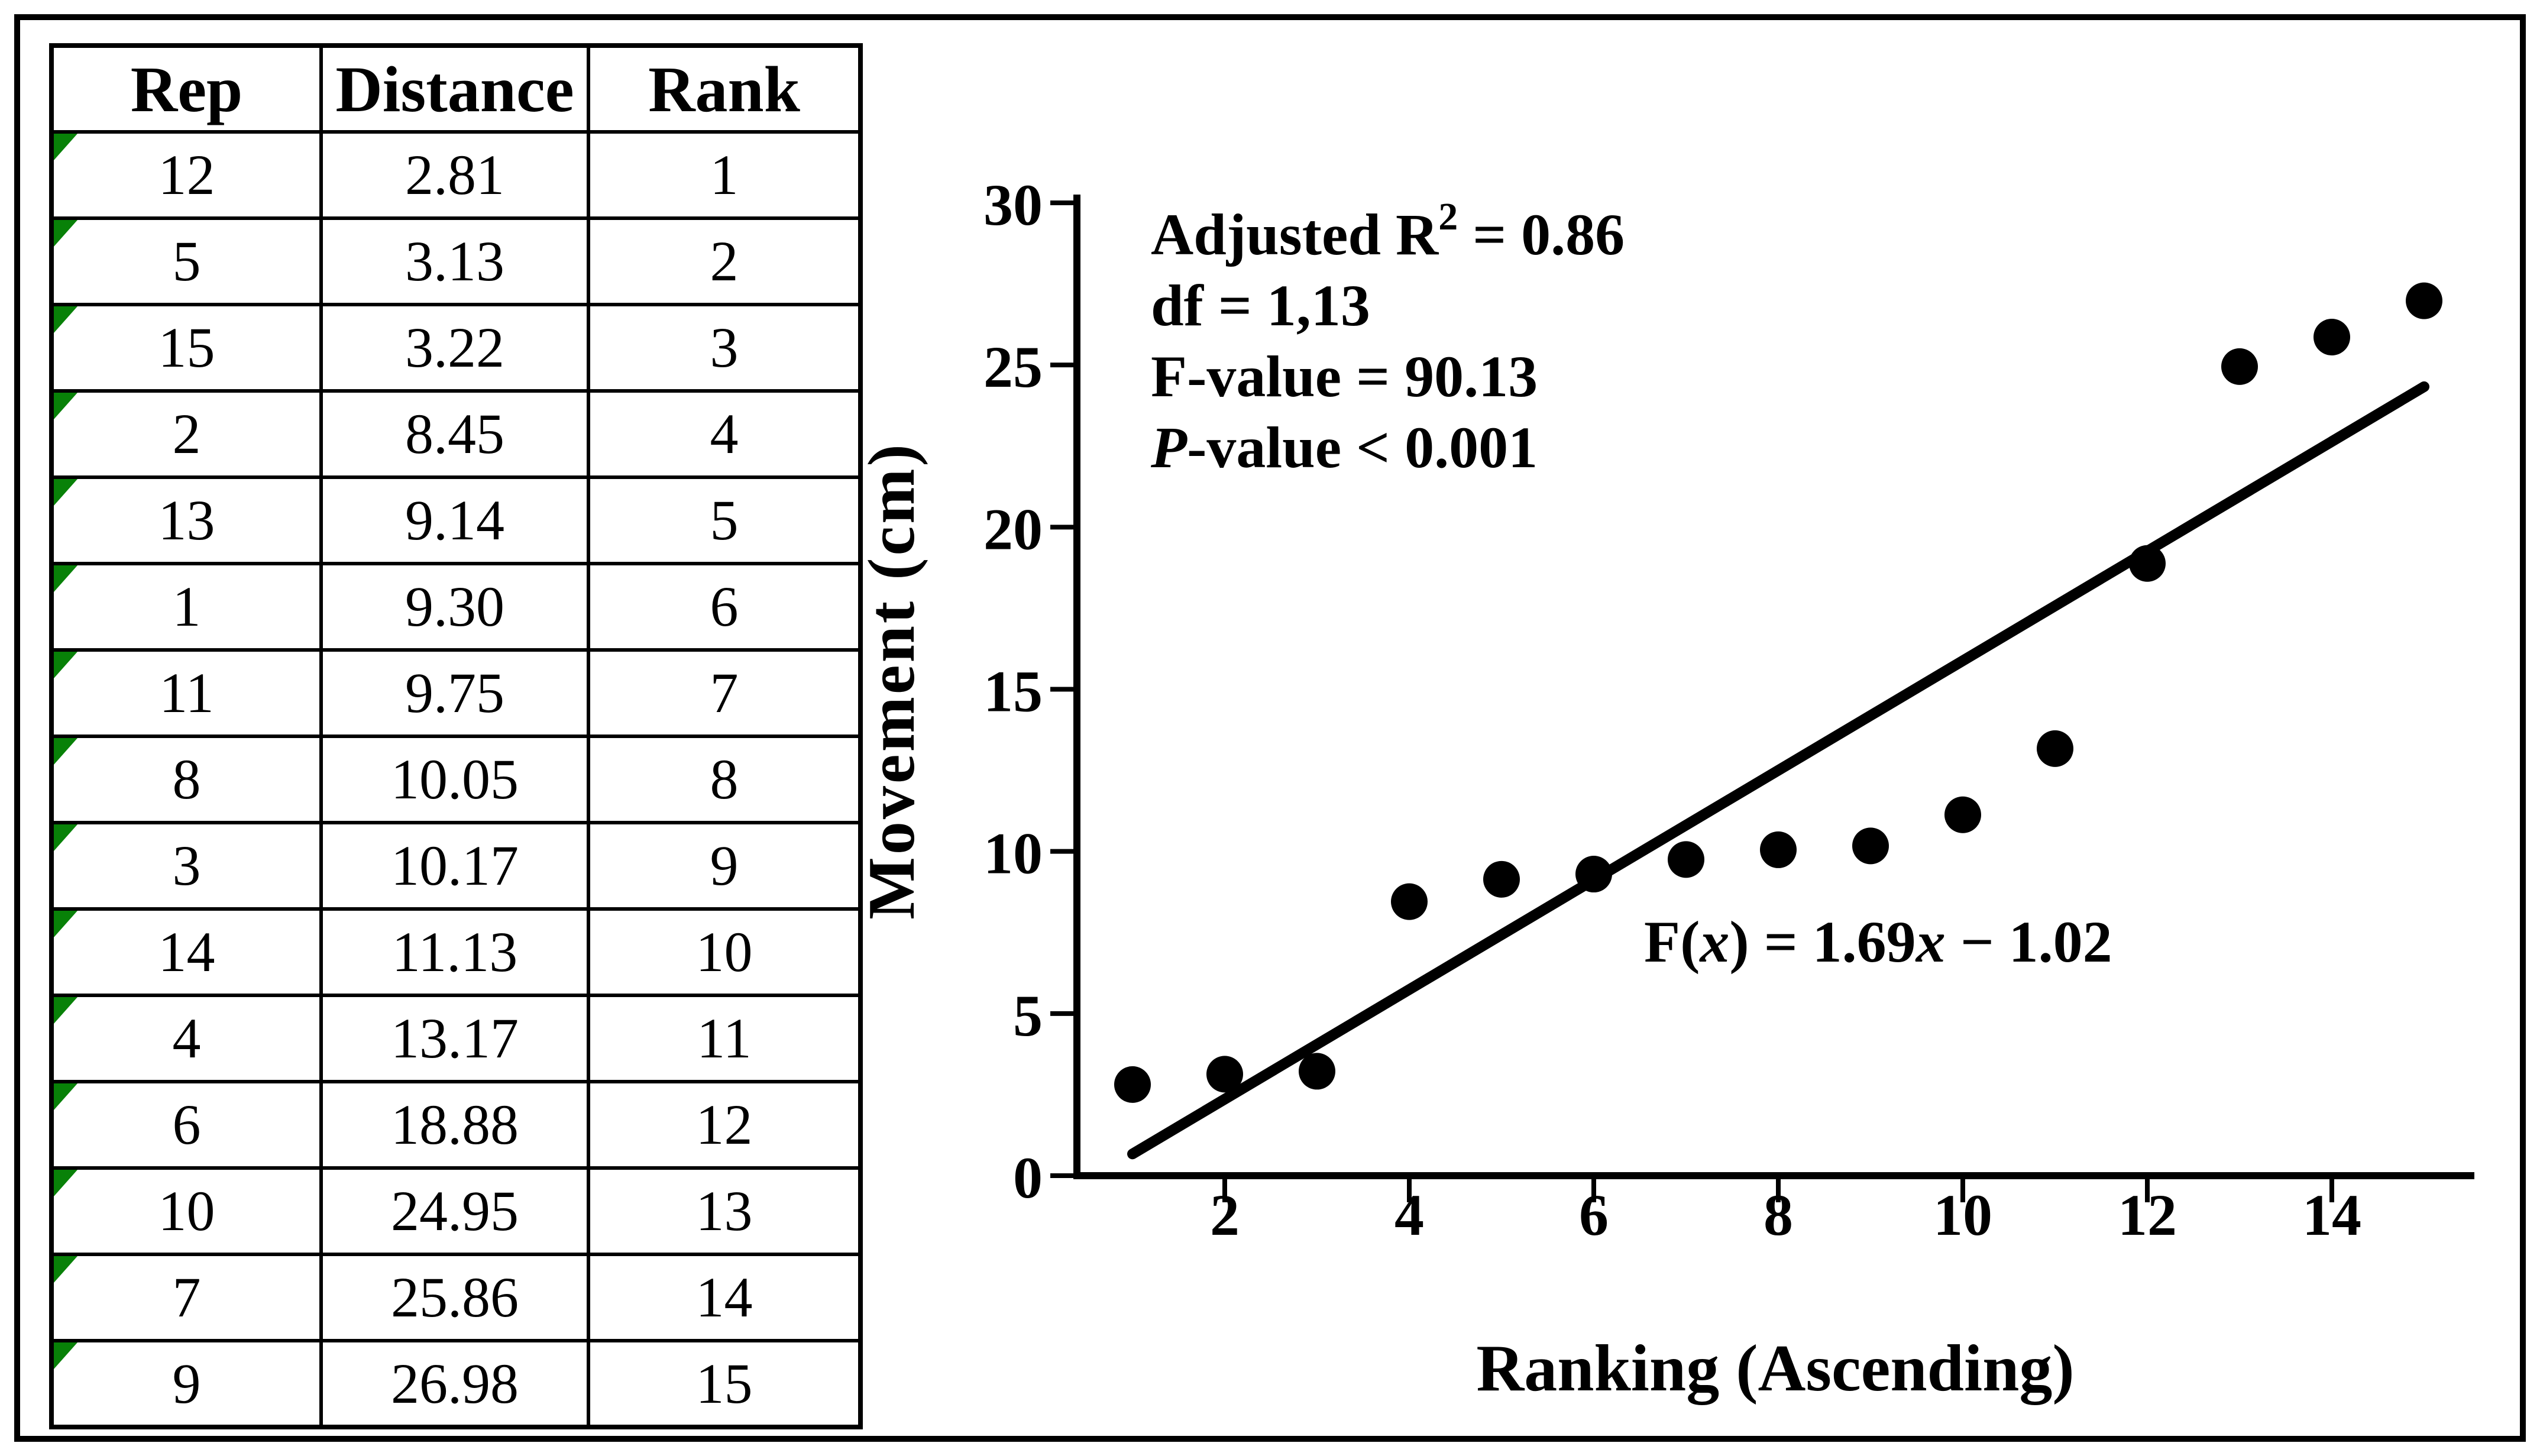  What do you see at coordinates (724, 1384) in the screenshot?
I see `rank-cell: 15` at bounding box center [724, 1384].